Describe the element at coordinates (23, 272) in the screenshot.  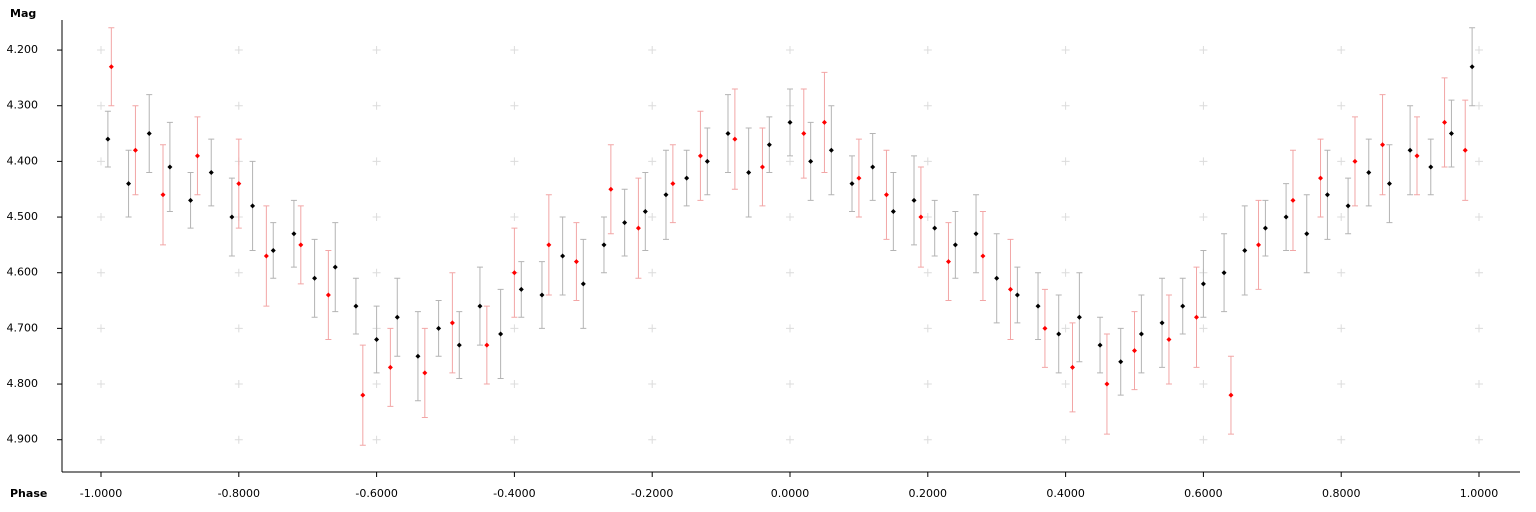
I see `y-tick-label: 4.600` at that location.